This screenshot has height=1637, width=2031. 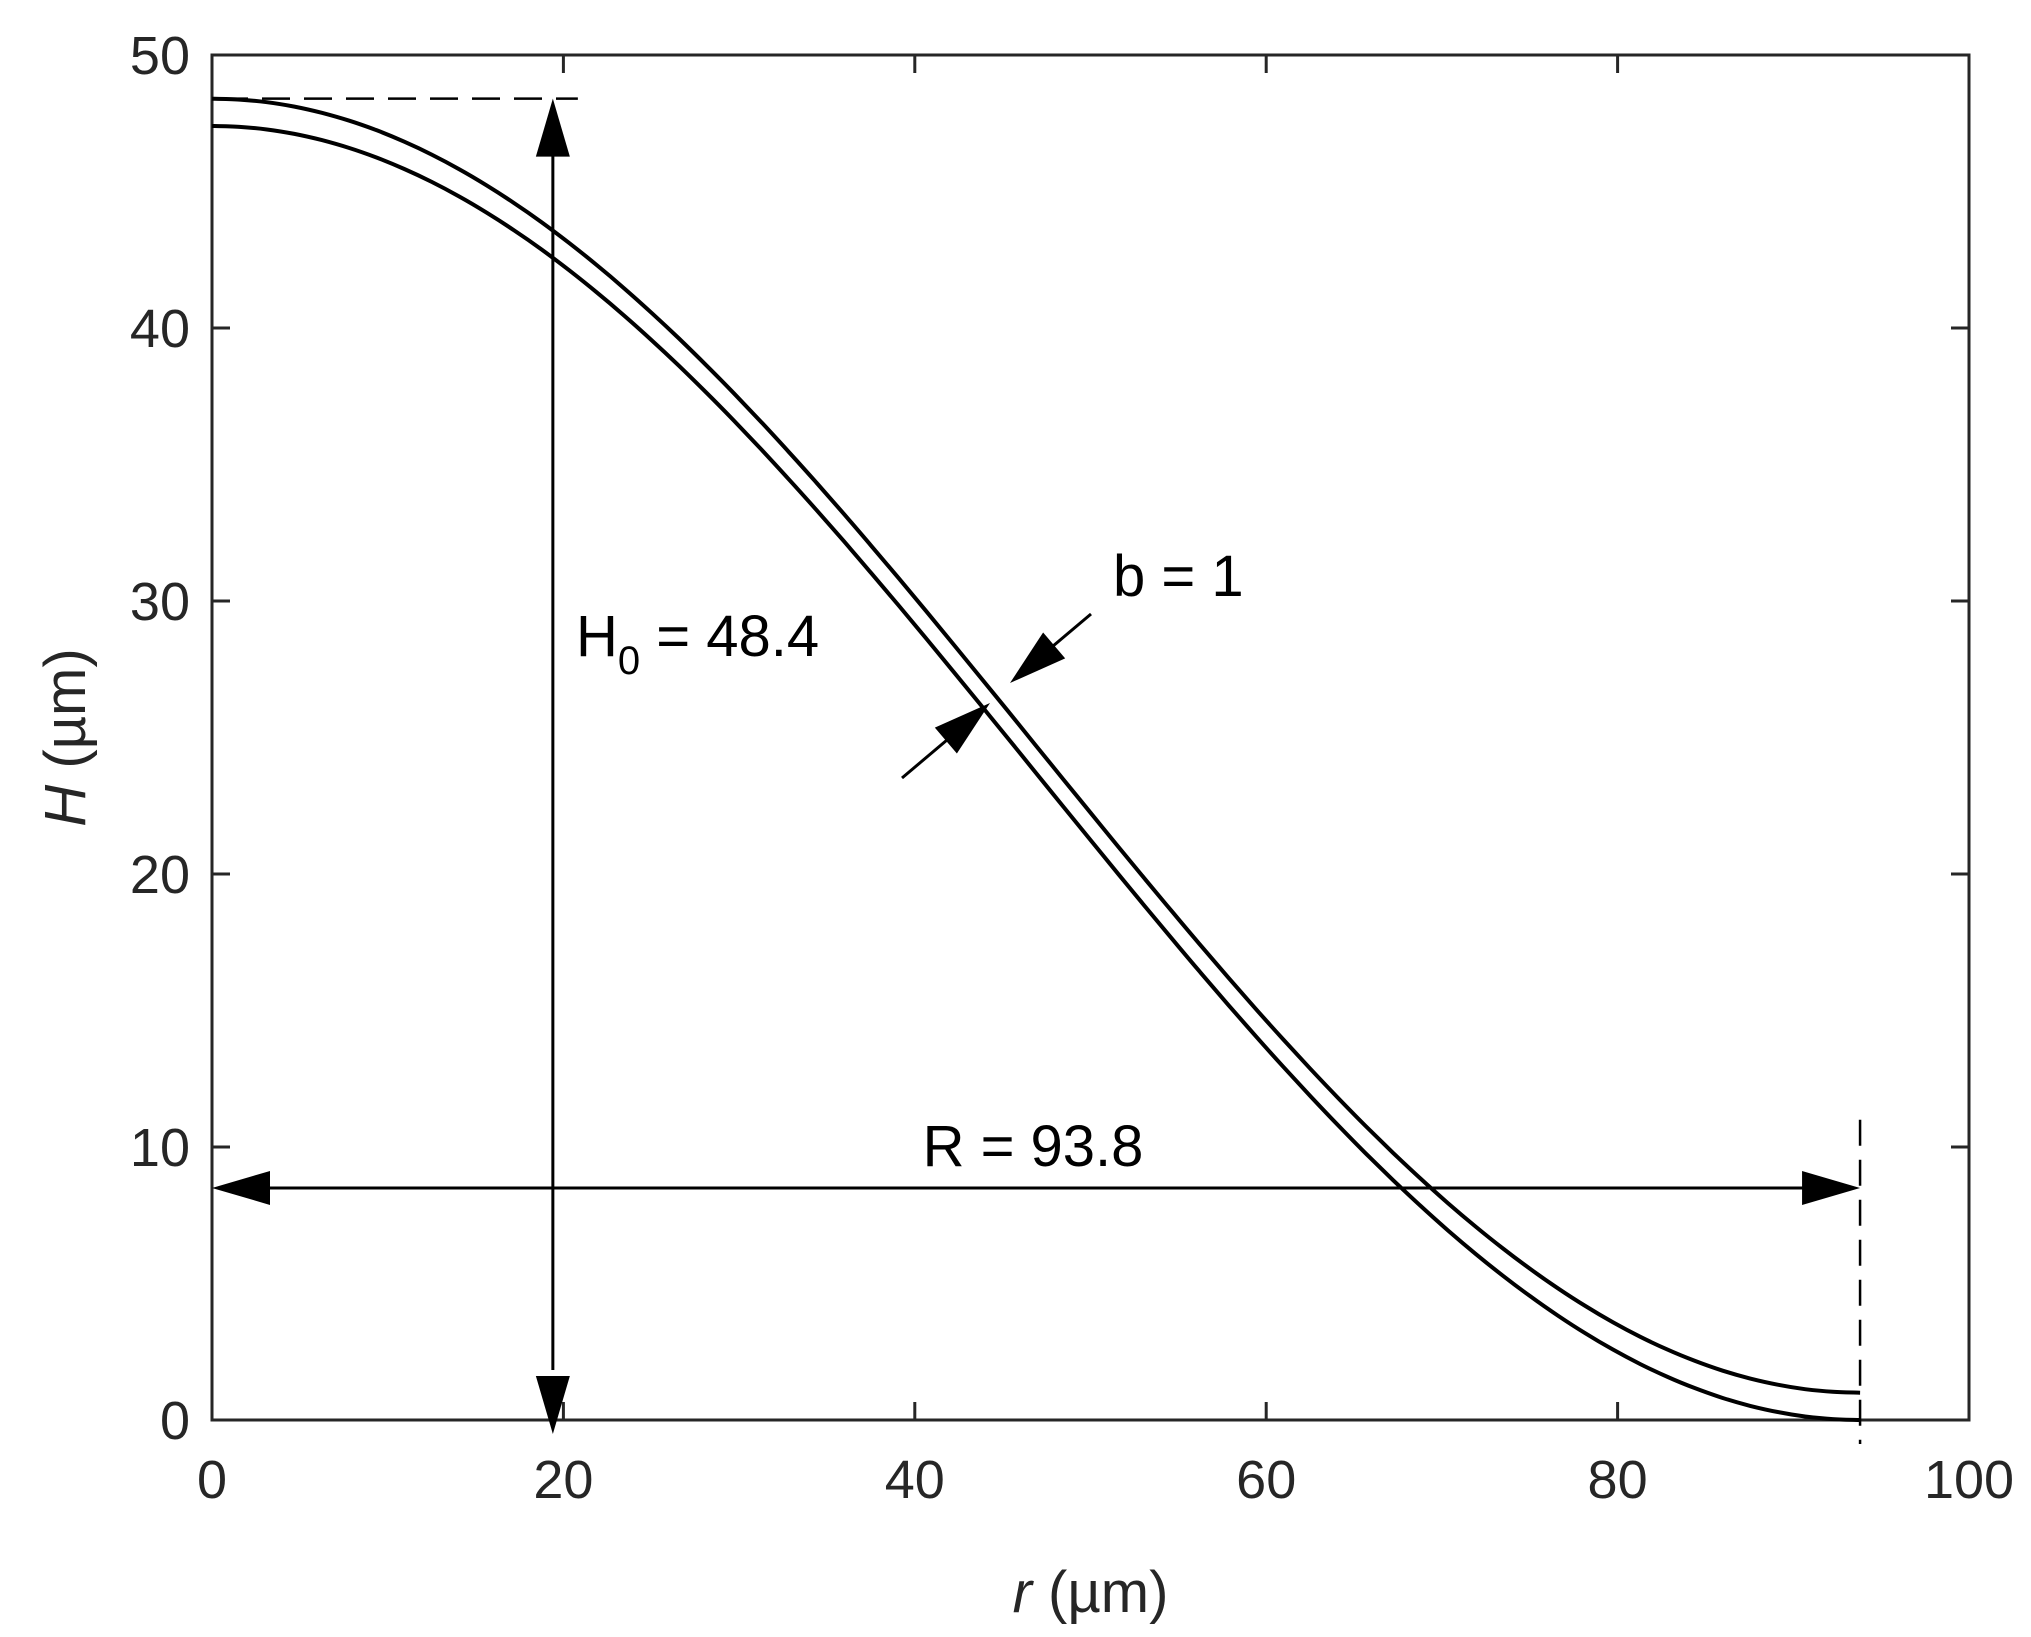 I want to click on x-tick-label: 40, so click(x=915, y=1480).